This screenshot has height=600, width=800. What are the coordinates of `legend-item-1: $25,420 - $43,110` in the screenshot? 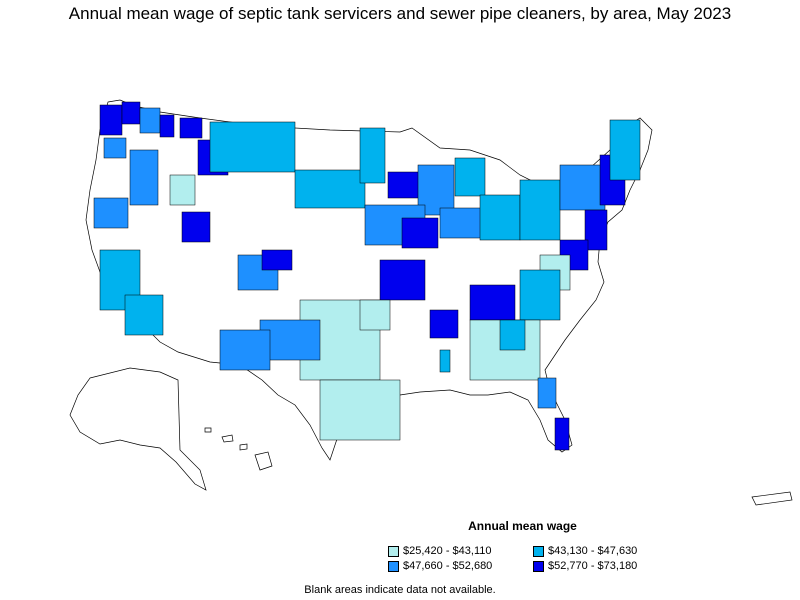 It's located at (439, 551).